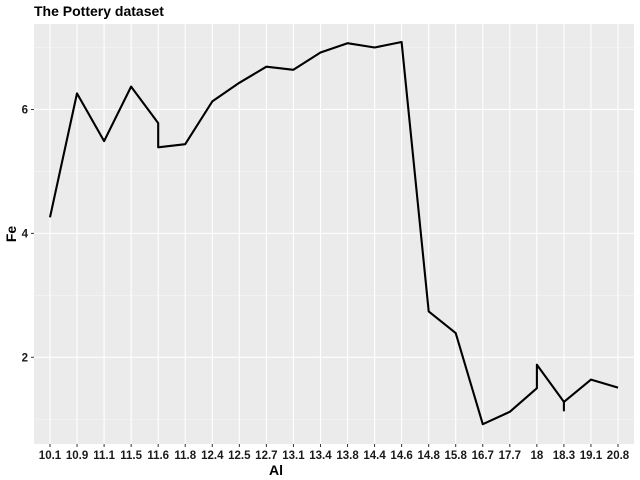 This screenshot has width=640, height=480. I want to click on x-tick-label: 13.4, so click(320, 456).